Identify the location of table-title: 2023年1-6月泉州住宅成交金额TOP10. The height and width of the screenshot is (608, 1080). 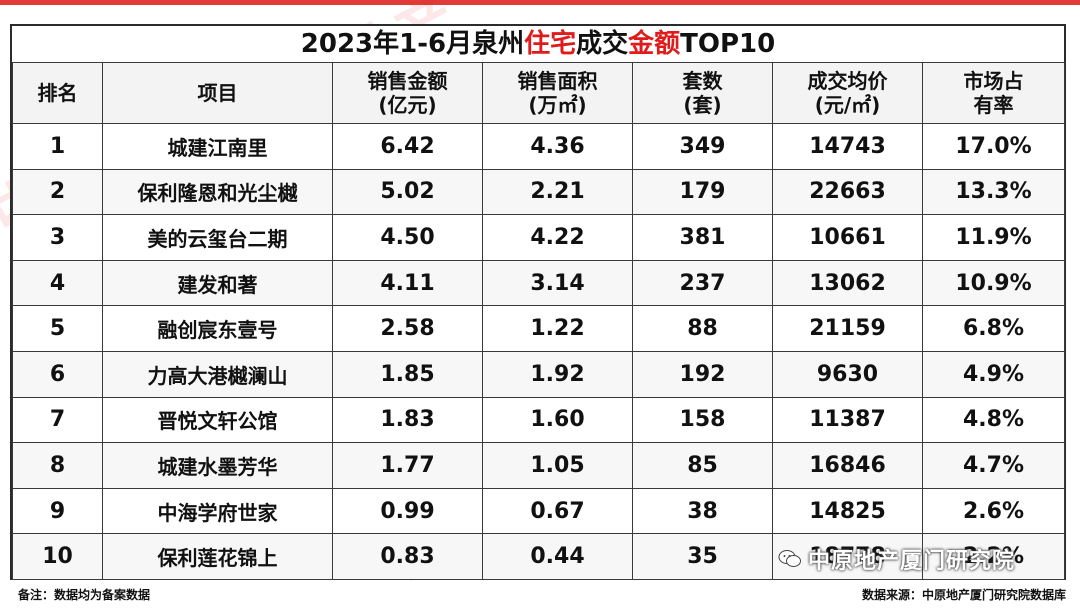
(538, 44).